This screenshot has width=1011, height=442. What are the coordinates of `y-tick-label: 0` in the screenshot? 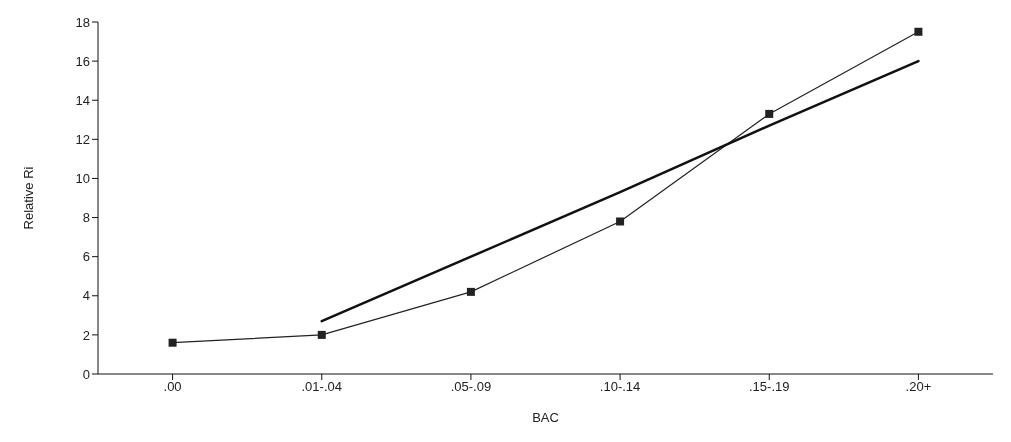 It's located at (86, 374).